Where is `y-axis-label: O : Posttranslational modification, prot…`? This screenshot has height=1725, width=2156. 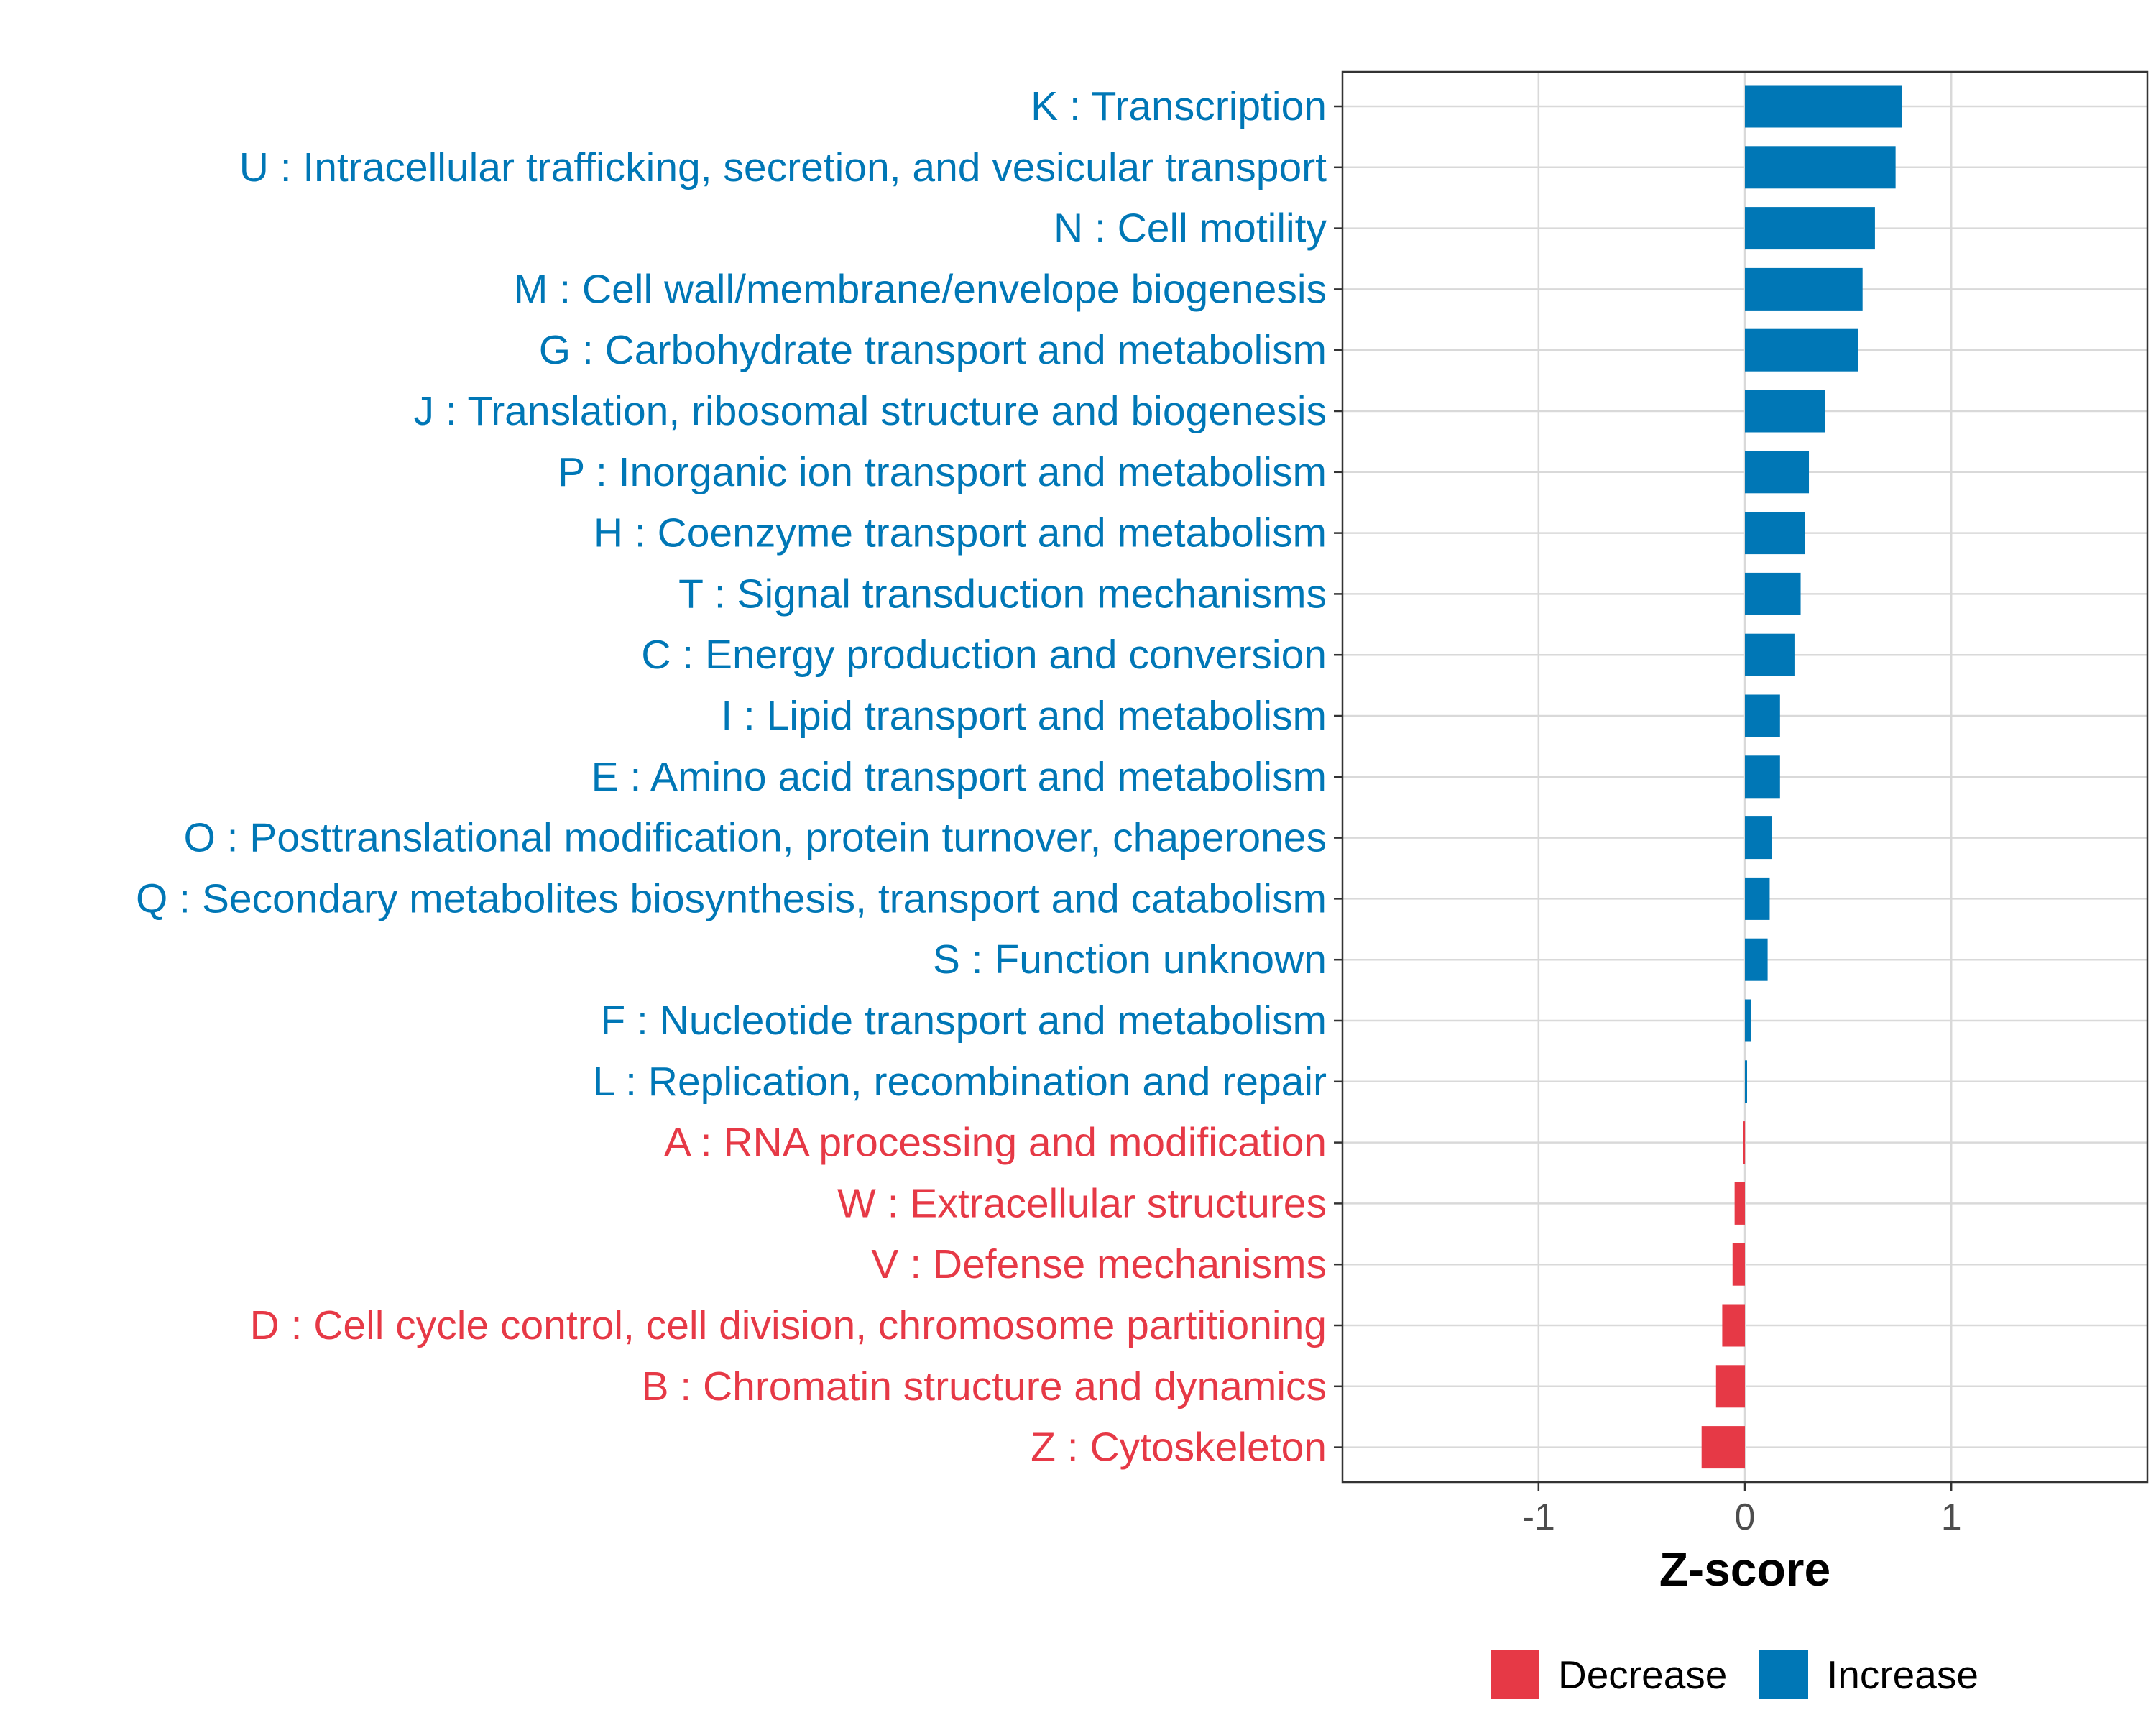 y-axis-label: O : Posttranslational modification, prot… is located at coordinates (755, 838).